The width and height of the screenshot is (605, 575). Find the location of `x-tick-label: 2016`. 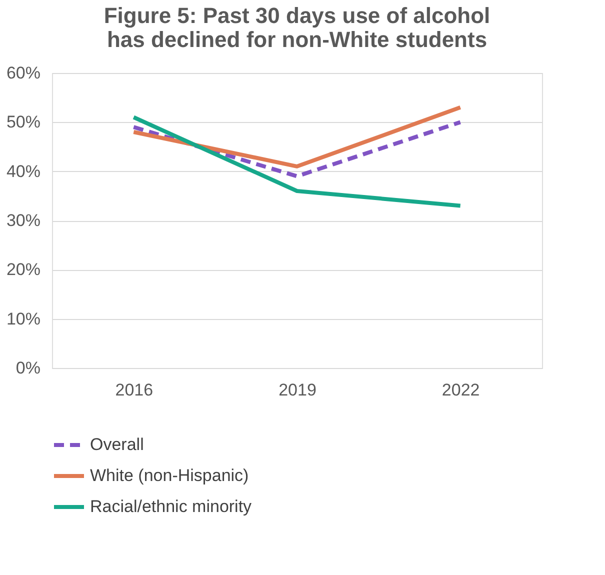

x-tick-label: 2016 is located at coordinates (134, 390).